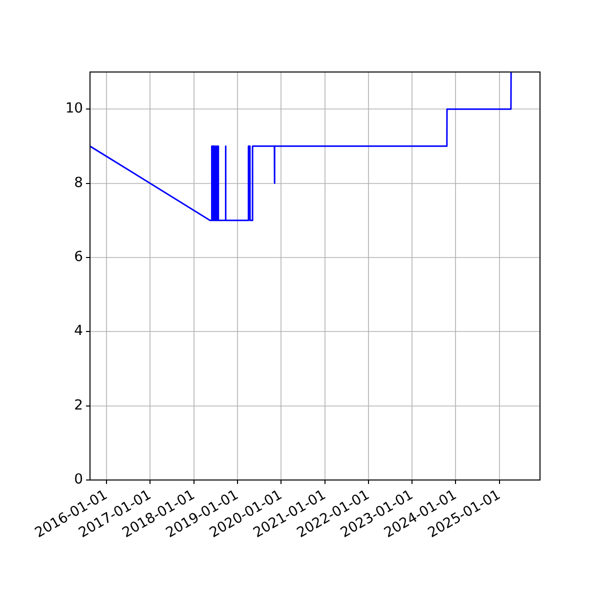 This screenshot has width=600, height=600. What do you see at coordinates (78, 405) in the screenshot?
I see `y-tick-label: 2` at bounding box center [78, 405].